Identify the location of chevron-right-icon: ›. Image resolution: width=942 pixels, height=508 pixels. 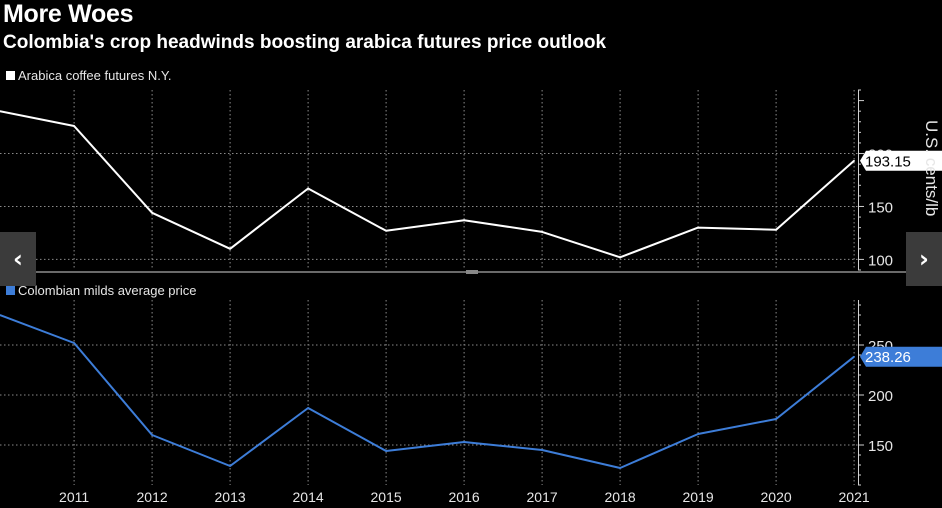
(924, 259).